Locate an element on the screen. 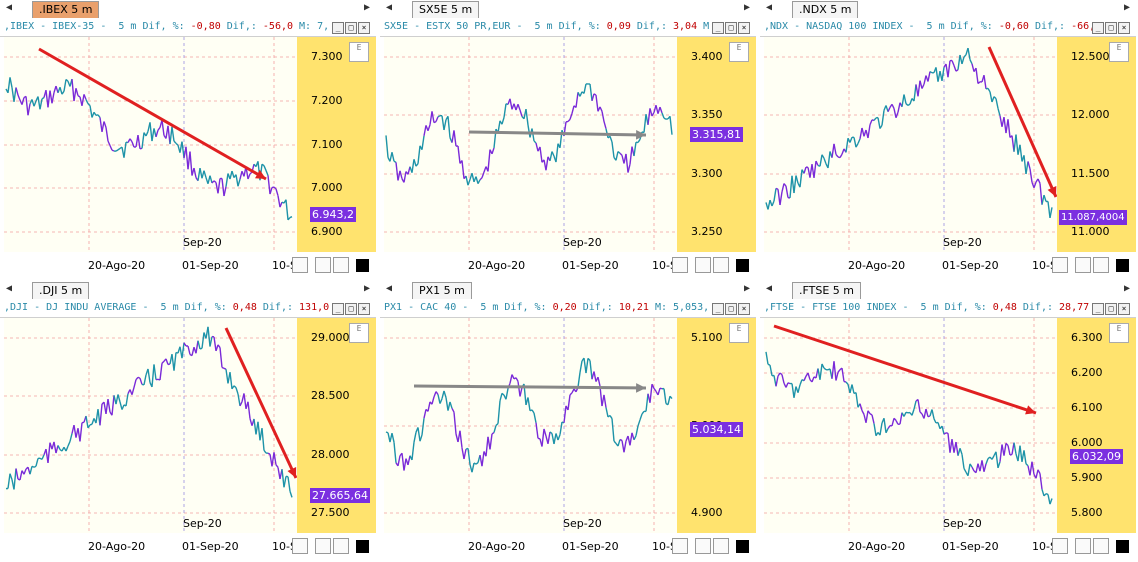  chart-tab: SX5E 5 m is located at coordinates (446, 9).